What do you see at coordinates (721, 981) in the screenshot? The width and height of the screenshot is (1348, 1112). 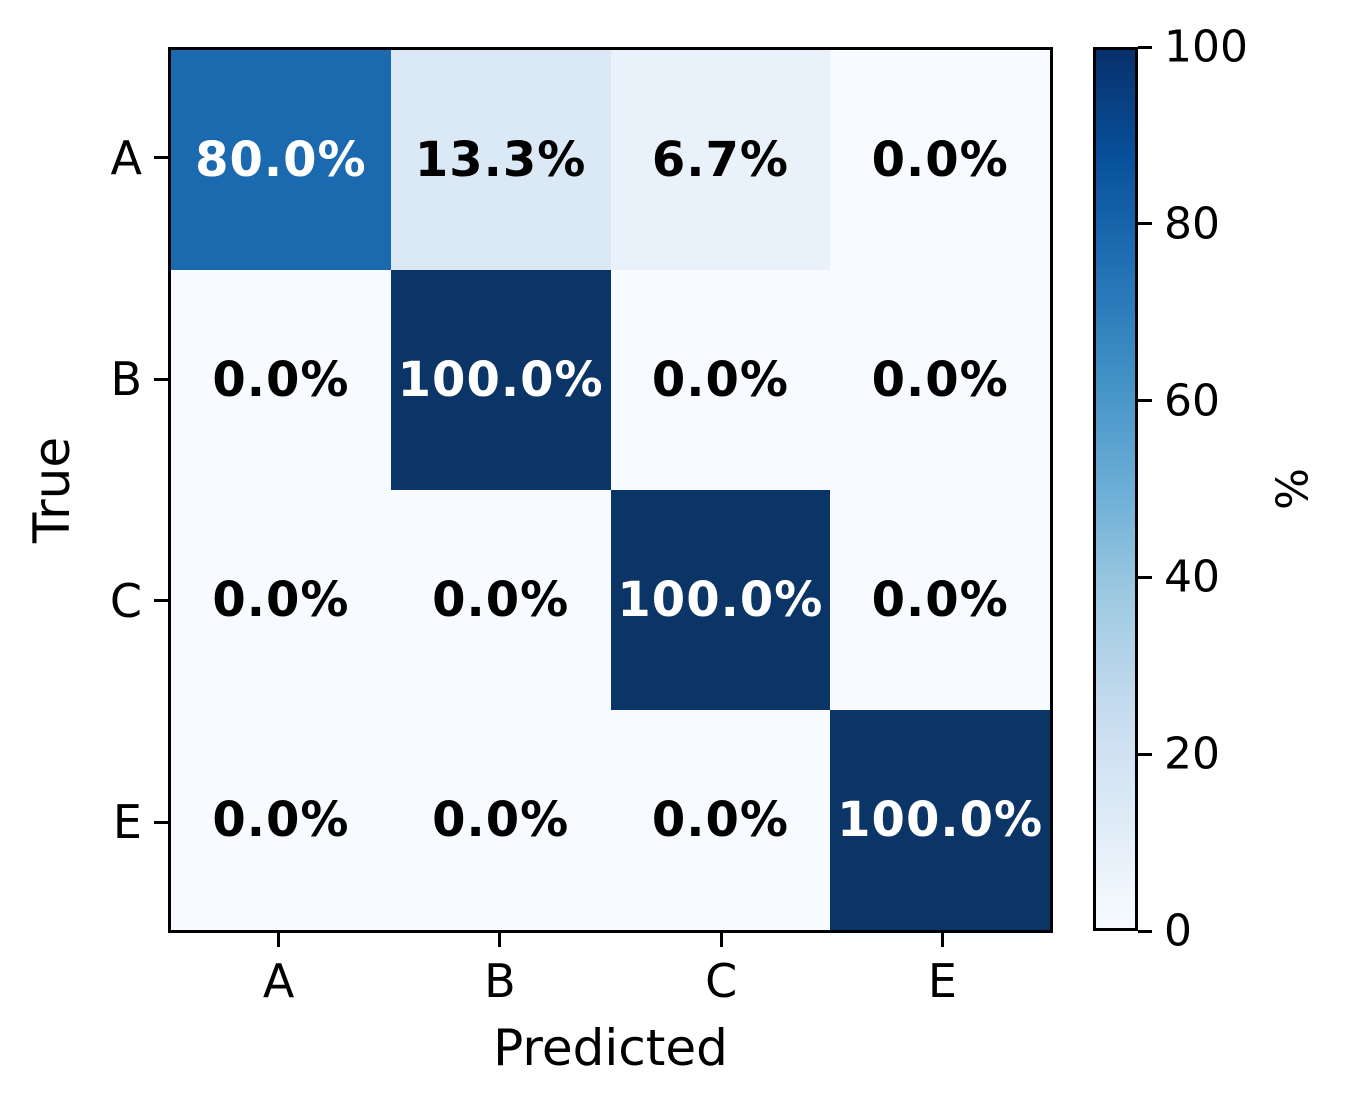 I see `x-tick-label: C` at bounding box center [721, 981].